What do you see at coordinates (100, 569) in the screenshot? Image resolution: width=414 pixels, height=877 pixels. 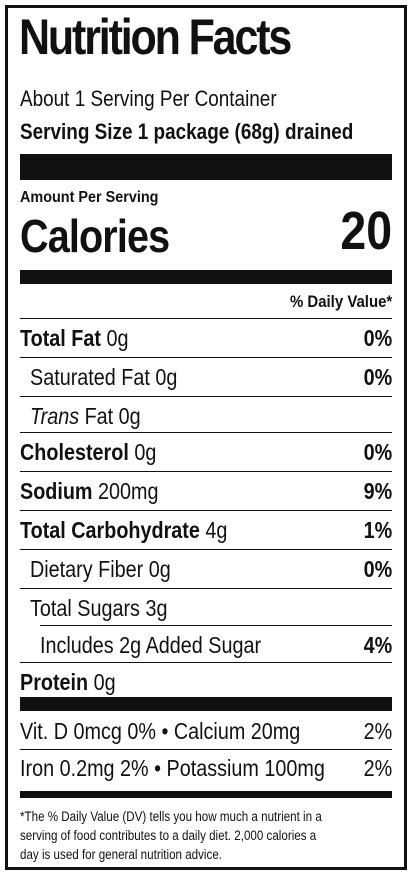 I see `nutrient-name: Dietary Fiber 0g` at bounding box center [100, 569].